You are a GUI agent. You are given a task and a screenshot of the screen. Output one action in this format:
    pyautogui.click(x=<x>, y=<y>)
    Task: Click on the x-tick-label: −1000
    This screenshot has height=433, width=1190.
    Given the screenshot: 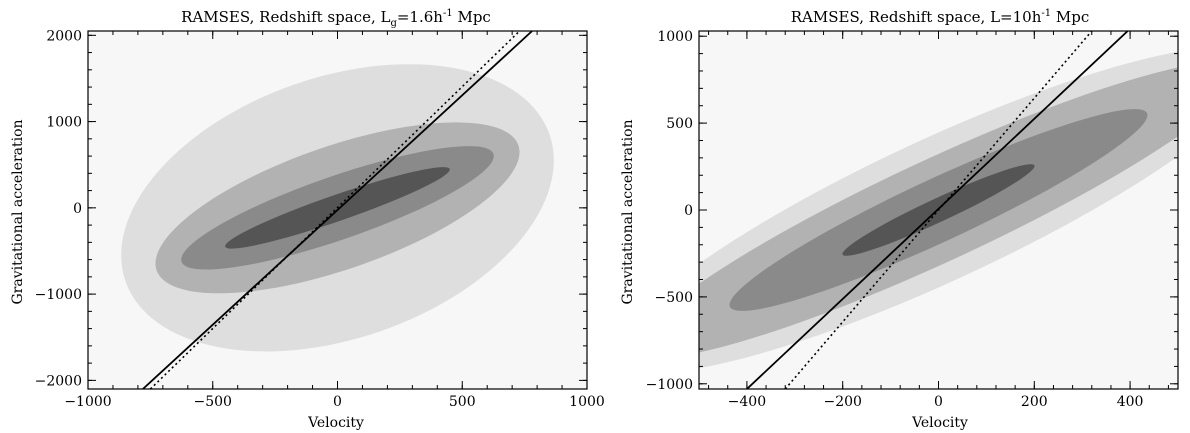 What is the action you would take?
    pyautogui.click(x=87, y=402)
    